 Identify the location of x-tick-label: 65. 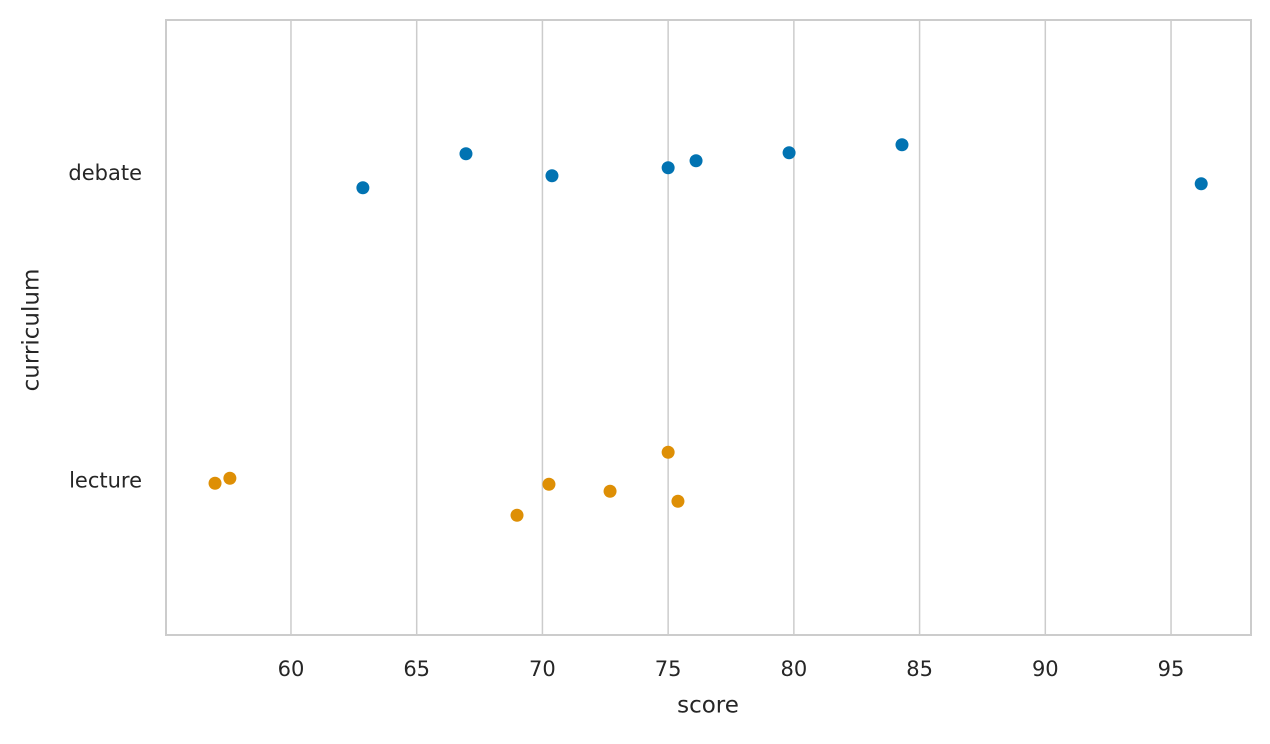
(416, 669).